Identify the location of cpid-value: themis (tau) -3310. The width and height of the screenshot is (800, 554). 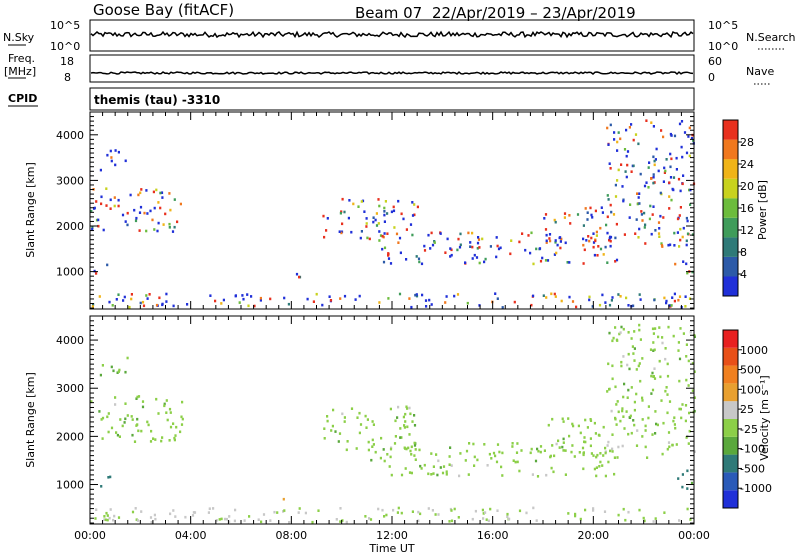
(157, 100).